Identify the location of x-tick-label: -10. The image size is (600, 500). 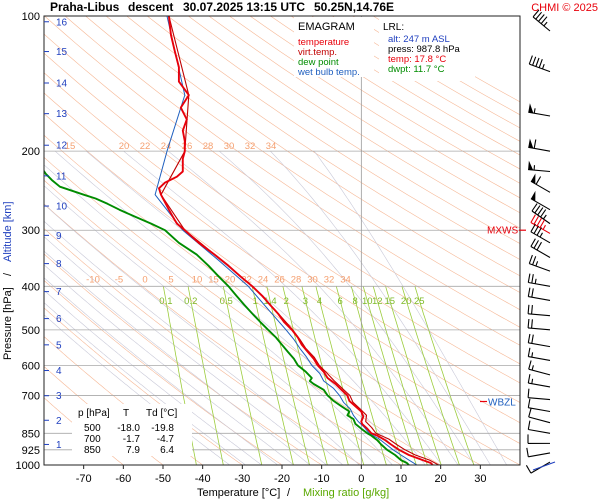
(322, 479).